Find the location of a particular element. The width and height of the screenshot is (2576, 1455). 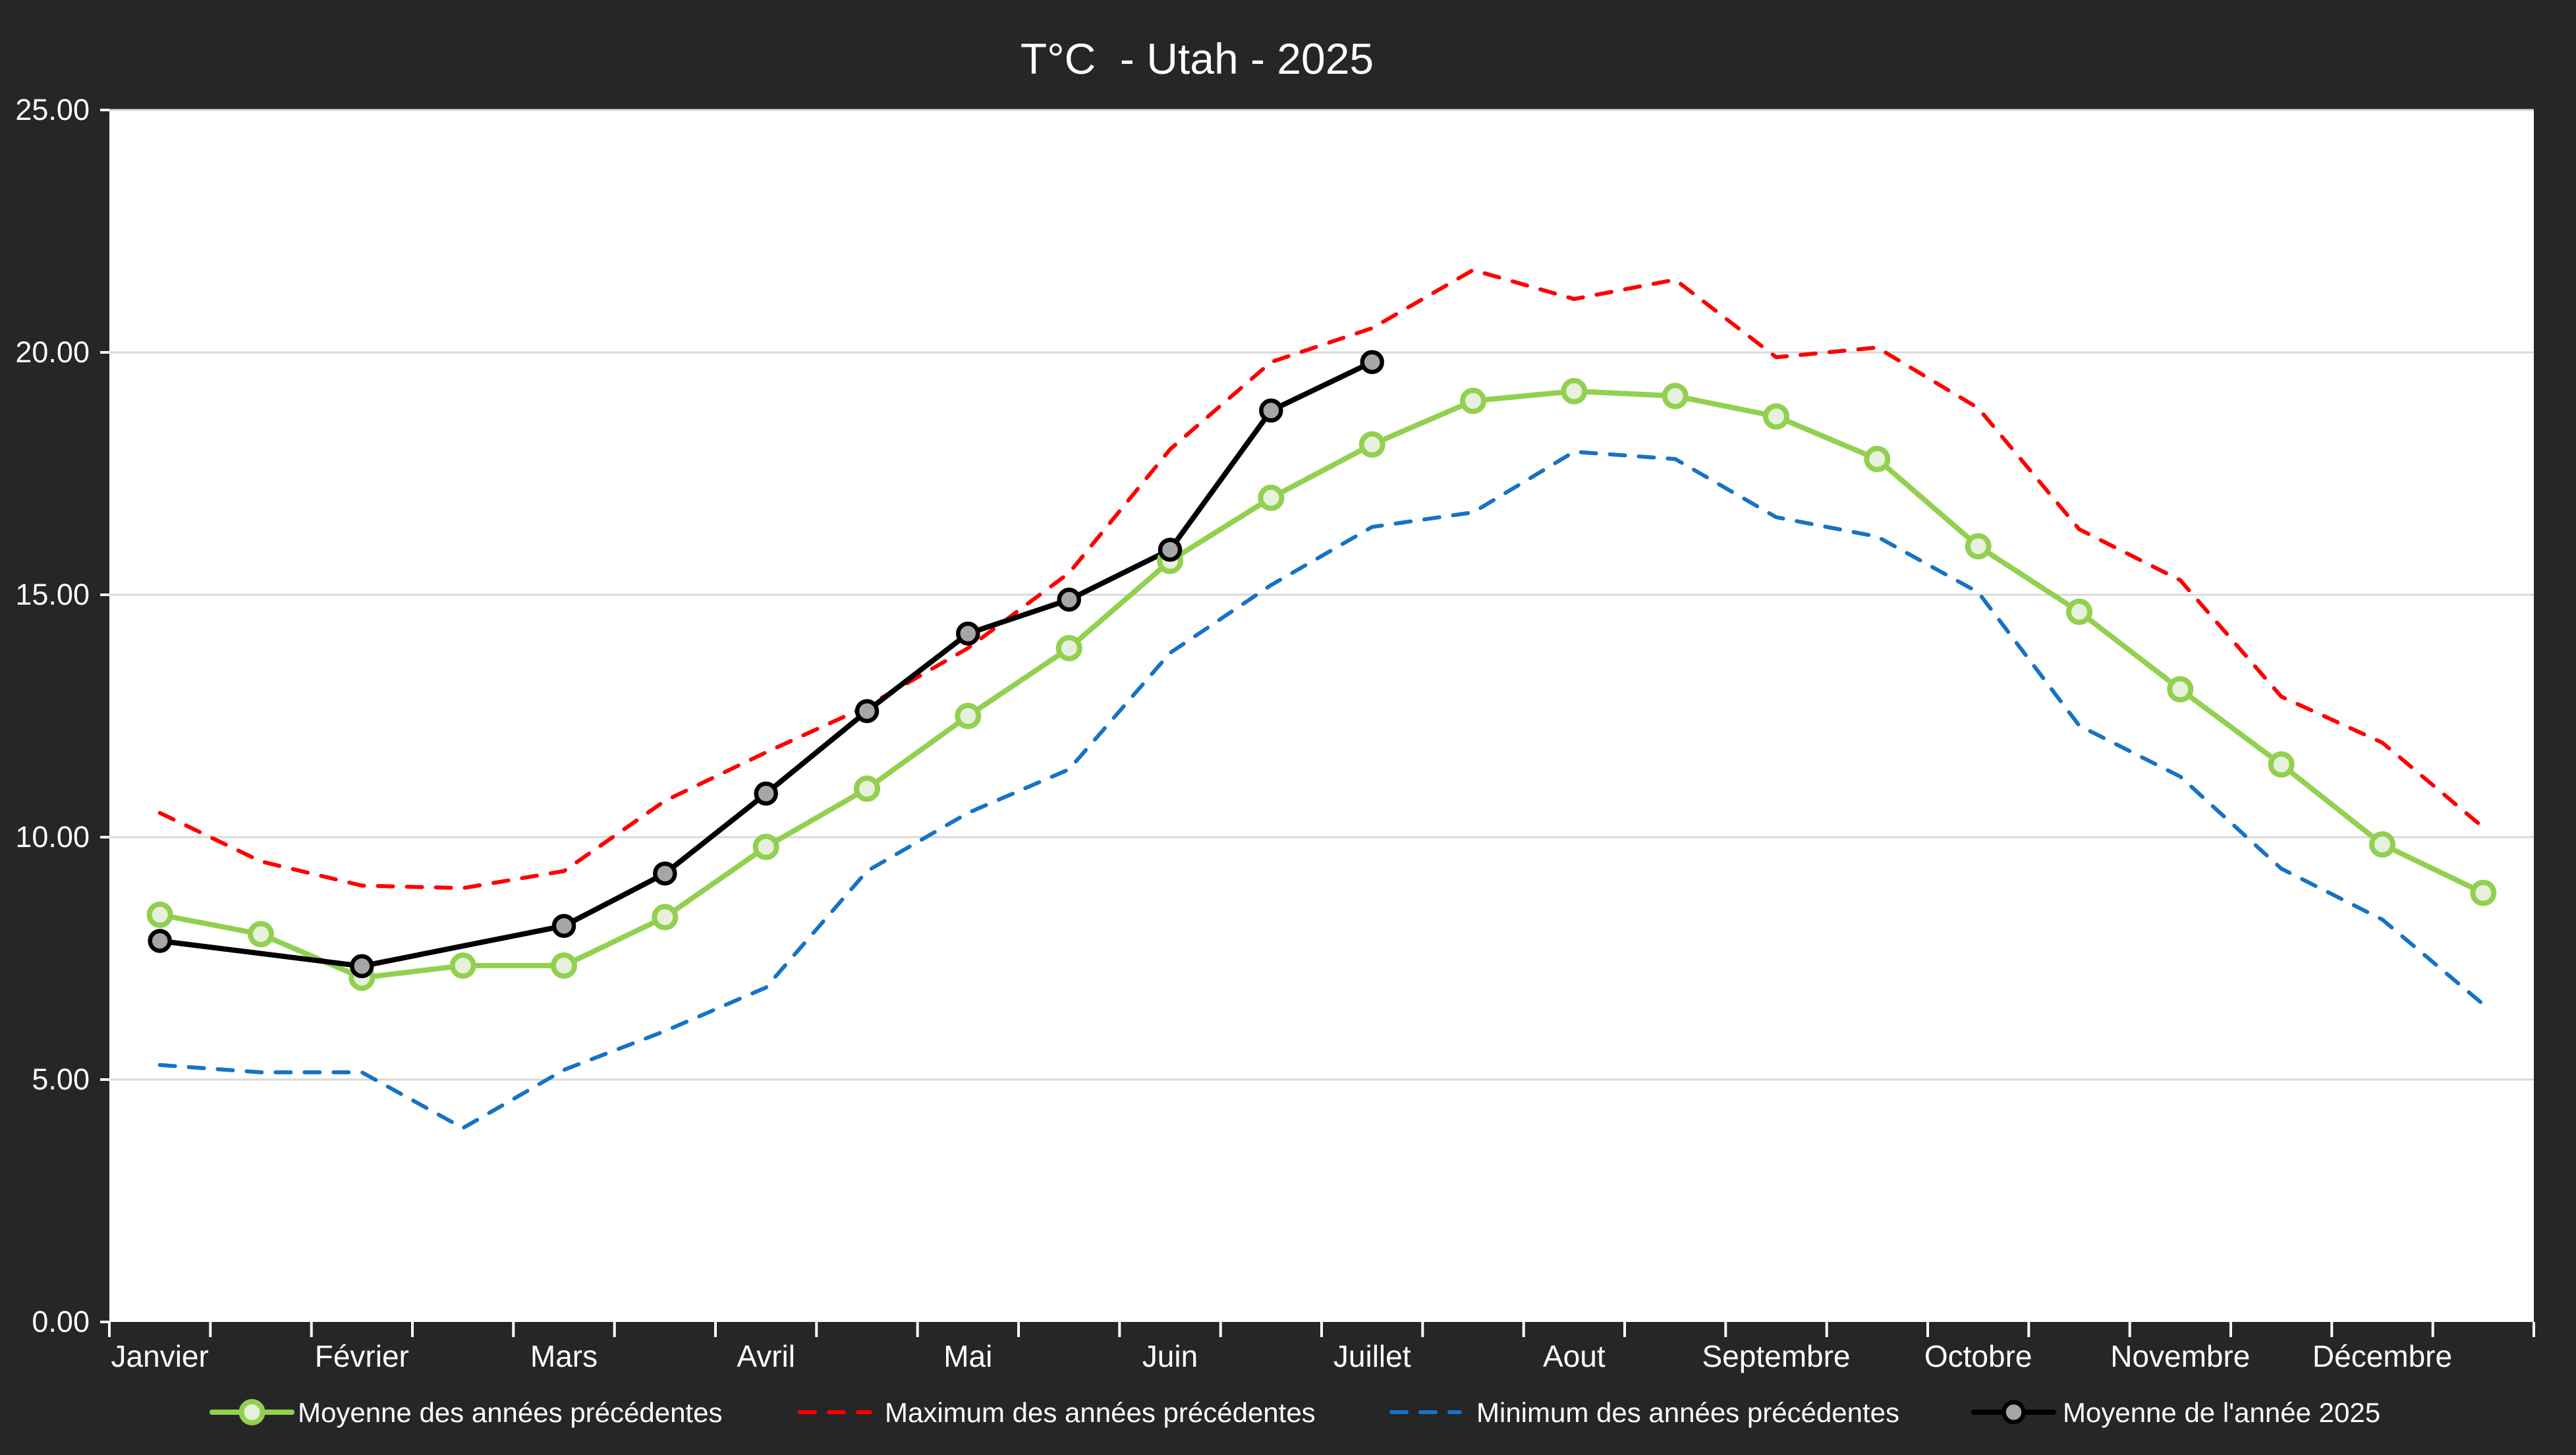

svg-text: Moyenne des années précédentes is located at coordinates (510, 1412).